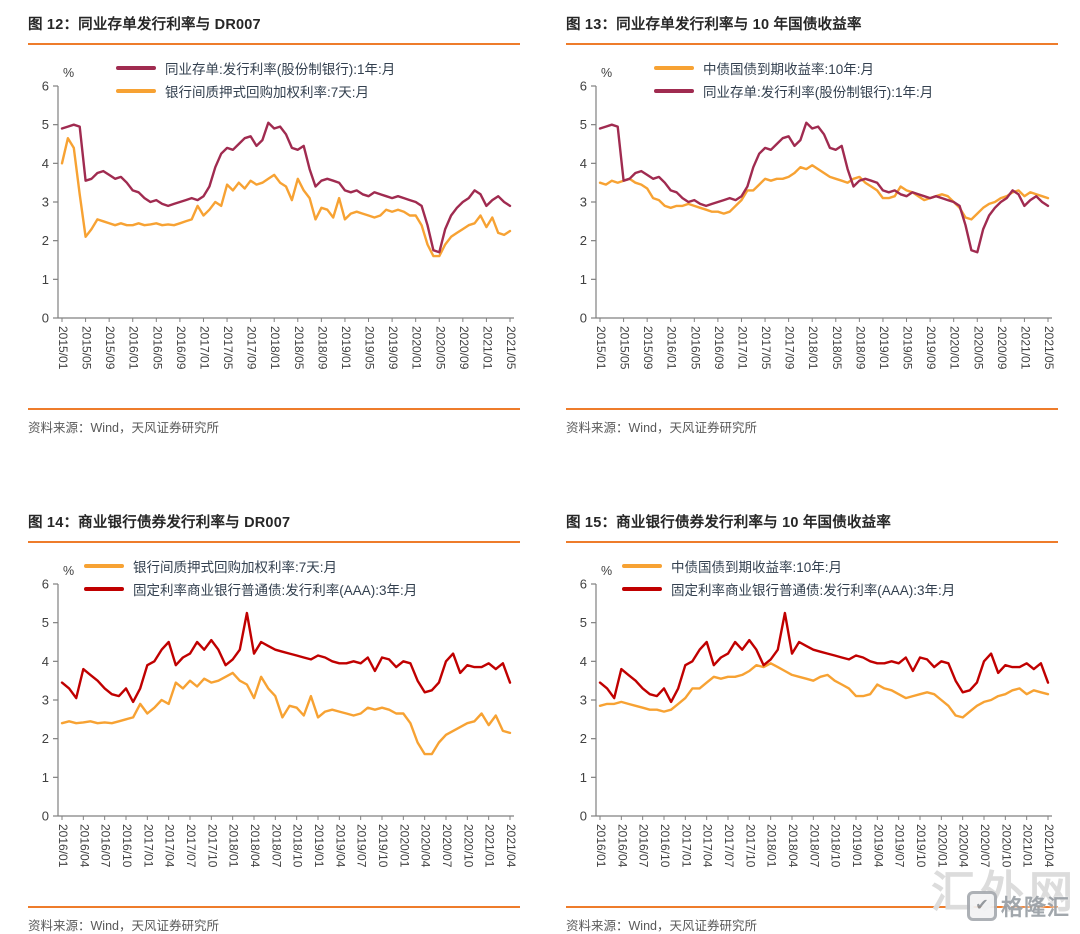  Describe the element at coordinates (812, 409) in the screenshot. I see `source-divider` at that location.